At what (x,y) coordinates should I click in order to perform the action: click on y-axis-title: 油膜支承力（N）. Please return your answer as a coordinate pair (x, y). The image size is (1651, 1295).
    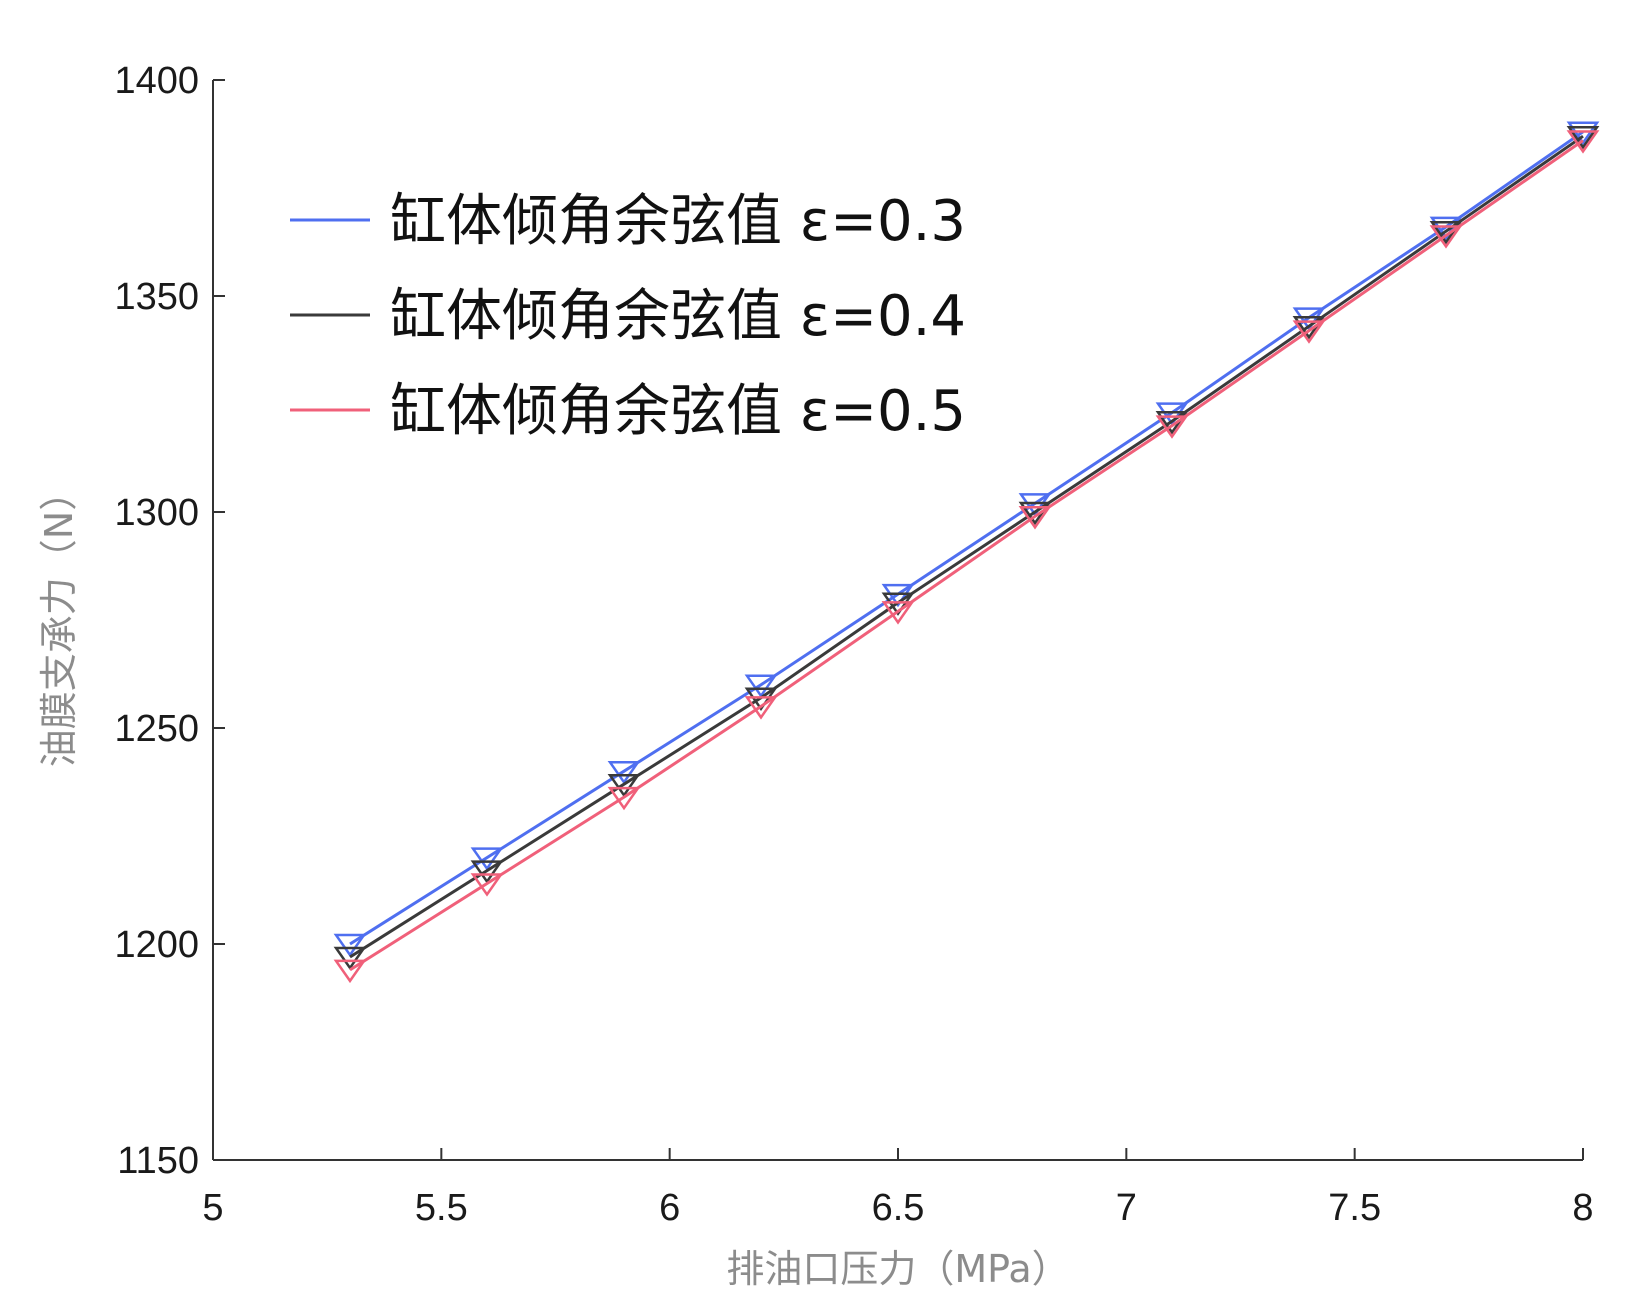
    Looking at the image, I should click on (59, 620).